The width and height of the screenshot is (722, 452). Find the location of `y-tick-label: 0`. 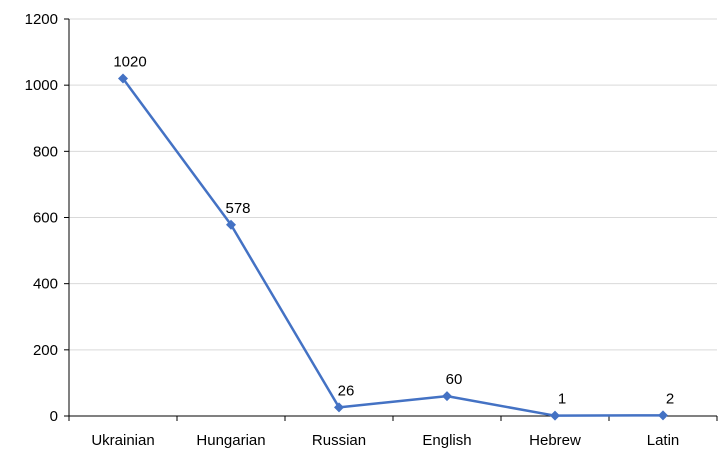

y-tick-label: 0 is located at coordinates (54, 416).